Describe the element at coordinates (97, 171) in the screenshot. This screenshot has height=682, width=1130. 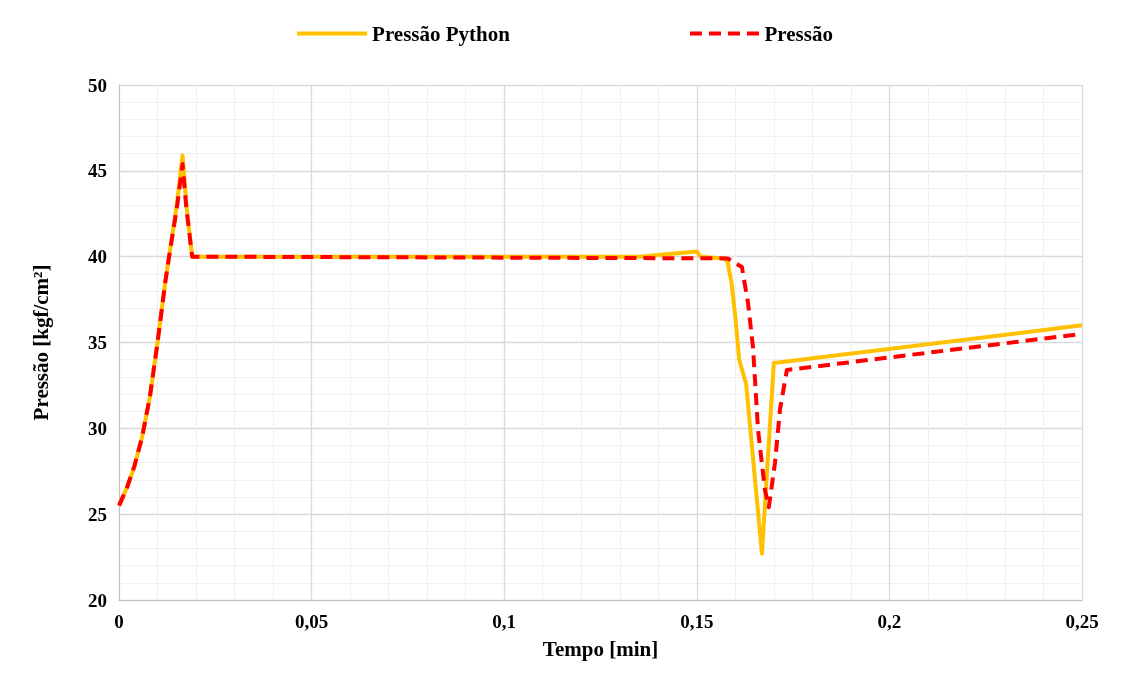
I see `y-tick-label: 45` at that location.